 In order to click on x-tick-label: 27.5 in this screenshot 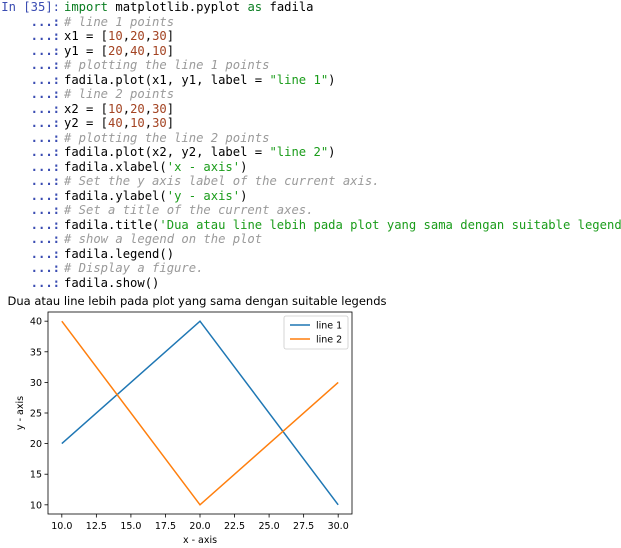, I will do `click(303, 526)`.